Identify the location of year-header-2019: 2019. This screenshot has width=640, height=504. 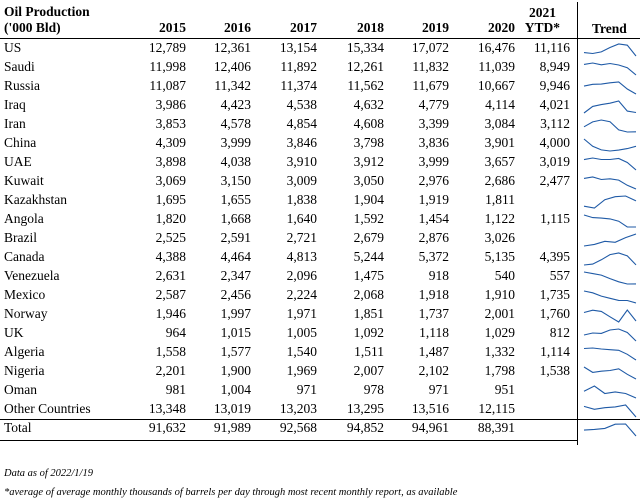
(435, 27).